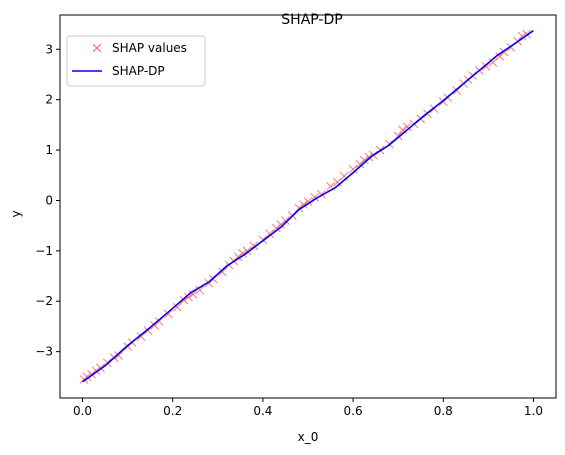 This screenshot has height=455, width=565. What do you see at coordinates (49, 150) in the screenshot?
I see `y-tick-label: 1` at bounding box center [49, 150].